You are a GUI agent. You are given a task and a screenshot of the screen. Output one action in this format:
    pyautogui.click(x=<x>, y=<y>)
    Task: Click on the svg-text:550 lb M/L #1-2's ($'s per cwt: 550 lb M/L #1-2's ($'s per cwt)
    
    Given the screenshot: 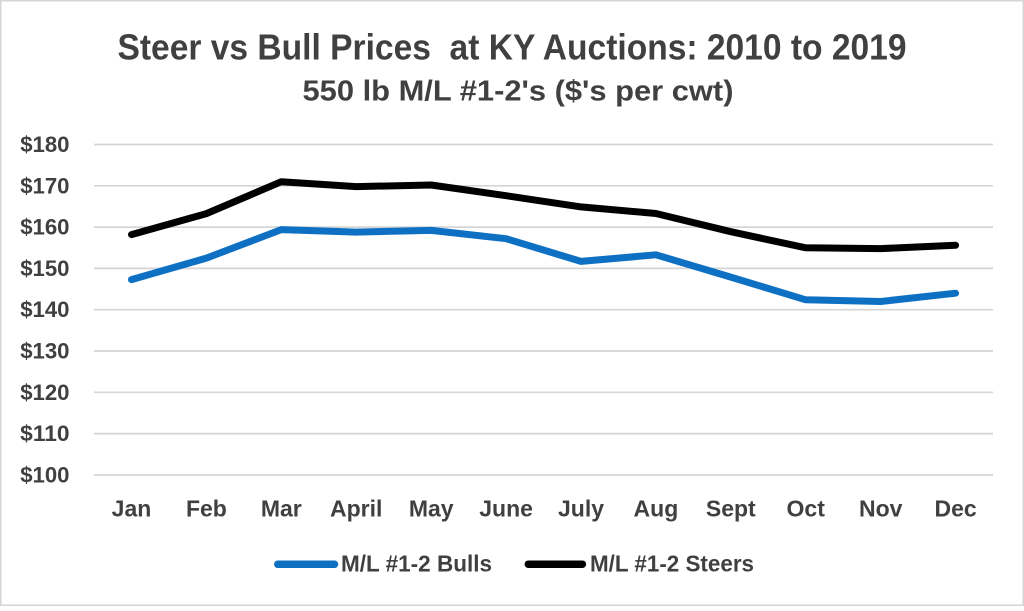 What is the action you would take?
    pyautogui.click(x=518, y=91)
    